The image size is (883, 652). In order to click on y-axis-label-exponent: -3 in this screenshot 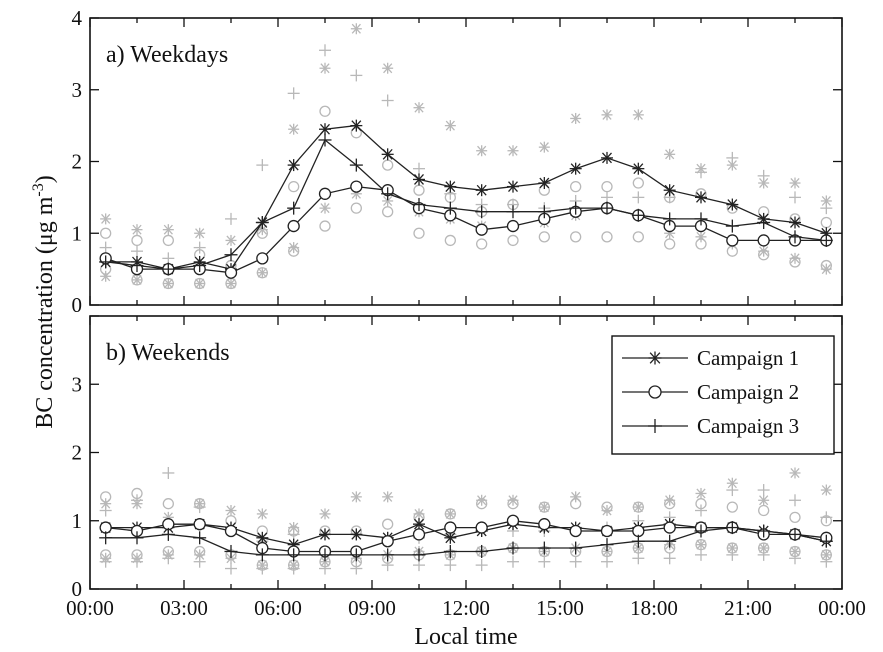, I will do `click(38, 189)`.